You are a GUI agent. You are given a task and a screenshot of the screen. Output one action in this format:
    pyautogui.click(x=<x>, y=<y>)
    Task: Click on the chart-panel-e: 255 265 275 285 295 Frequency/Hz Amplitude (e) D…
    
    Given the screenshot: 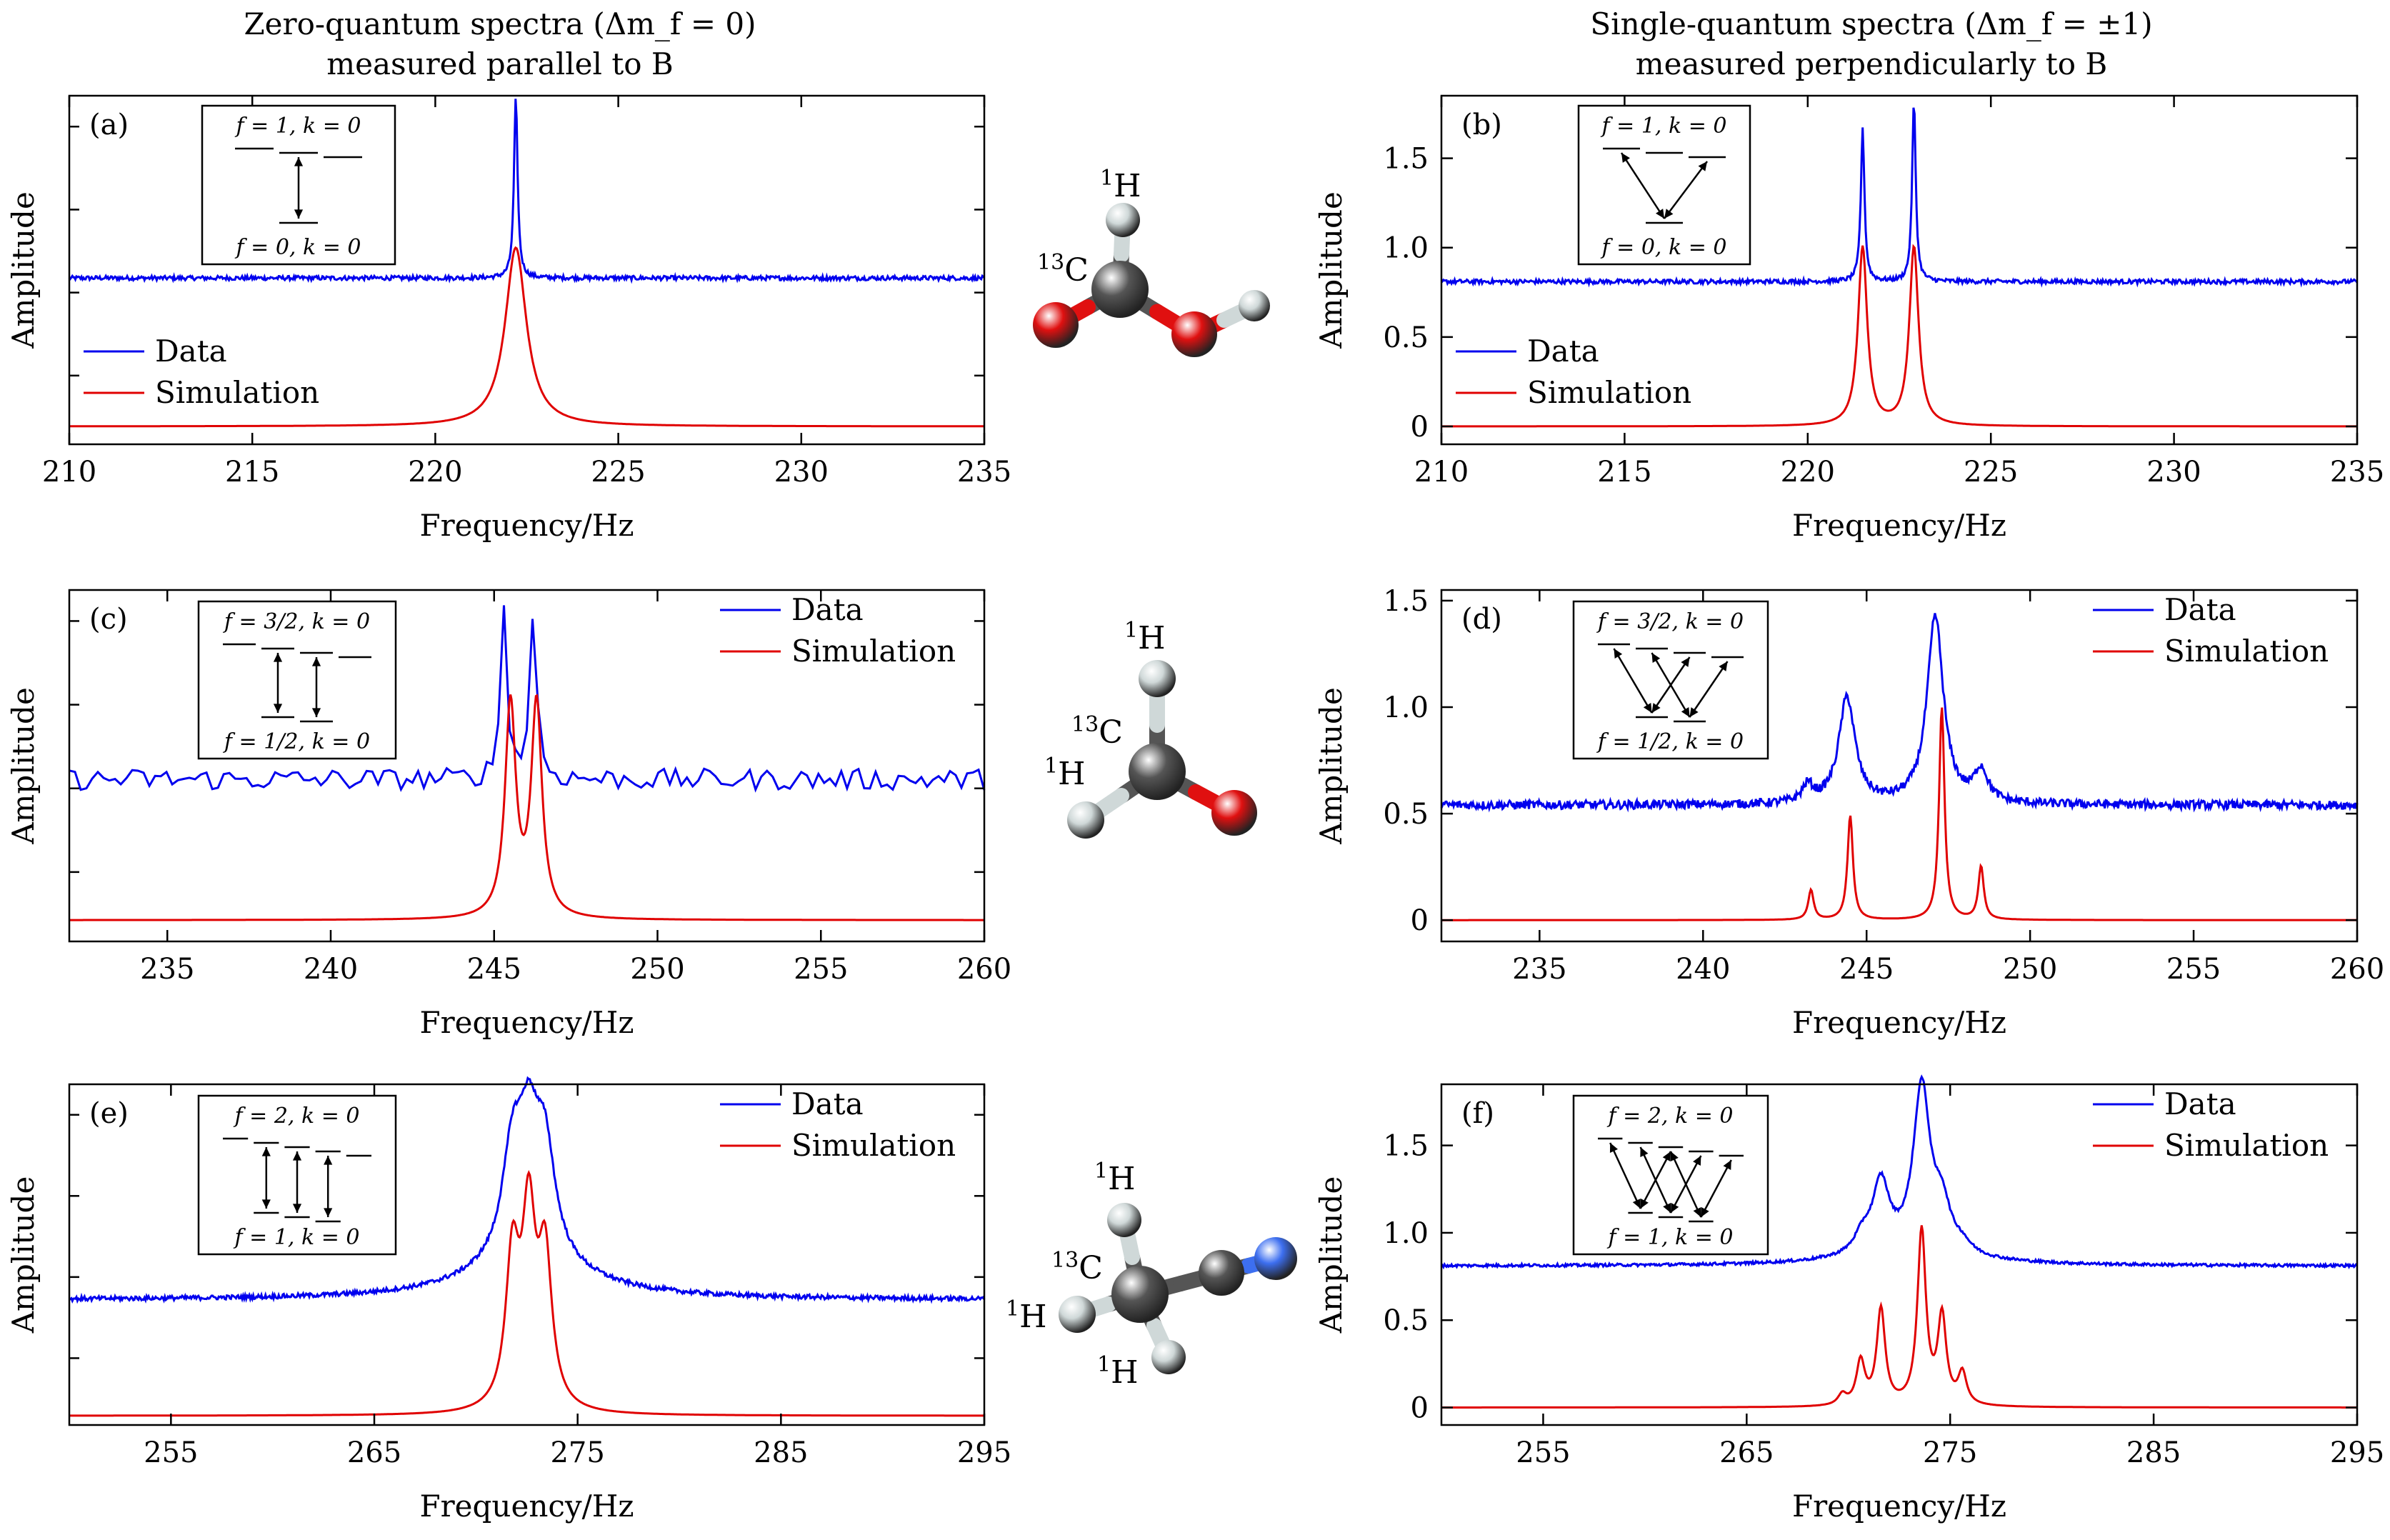 What is the action you would take?
    pyautogui.click(x=508, y=1300)
    